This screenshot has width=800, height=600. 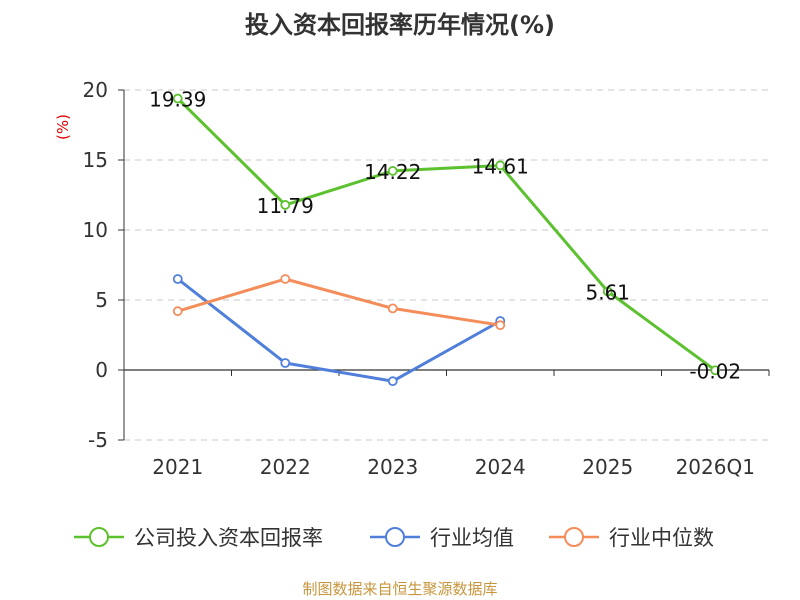 What do you see at coordinates (607, 467) in the screenshot?
I see `x-tick-label: 2025` at bounding box center [607, 467].